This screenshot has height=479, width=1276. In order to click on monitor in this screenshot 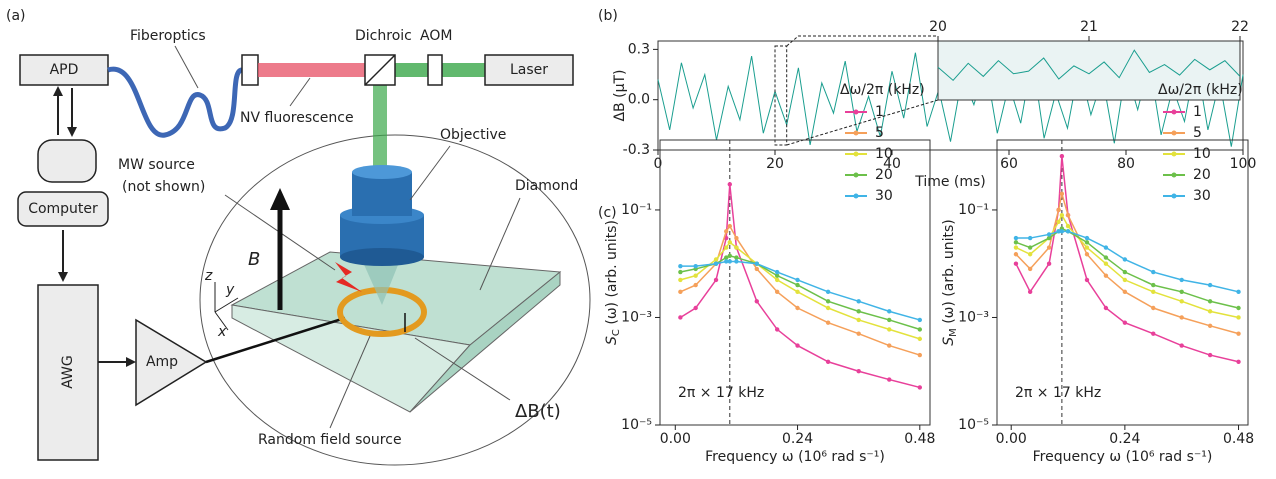, I will do `click(67, 161)`.